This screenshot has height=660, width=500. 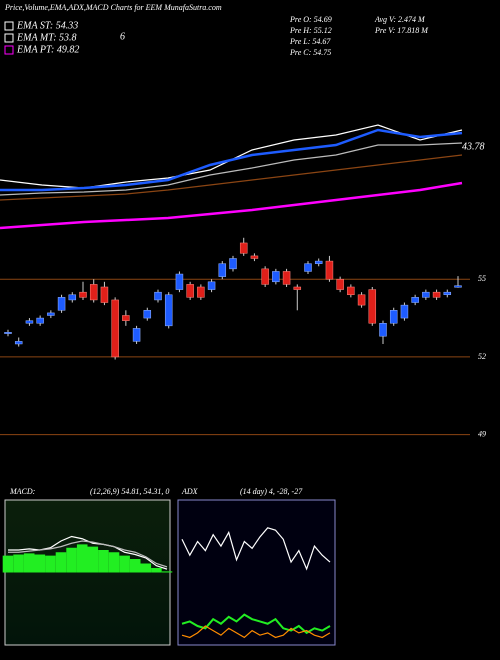 What do you see at coordinates (271, 491) in the screenshot?
I see `adx-subtitle: (14 day) 4, -28, -27` at bounding box center [271, 491].